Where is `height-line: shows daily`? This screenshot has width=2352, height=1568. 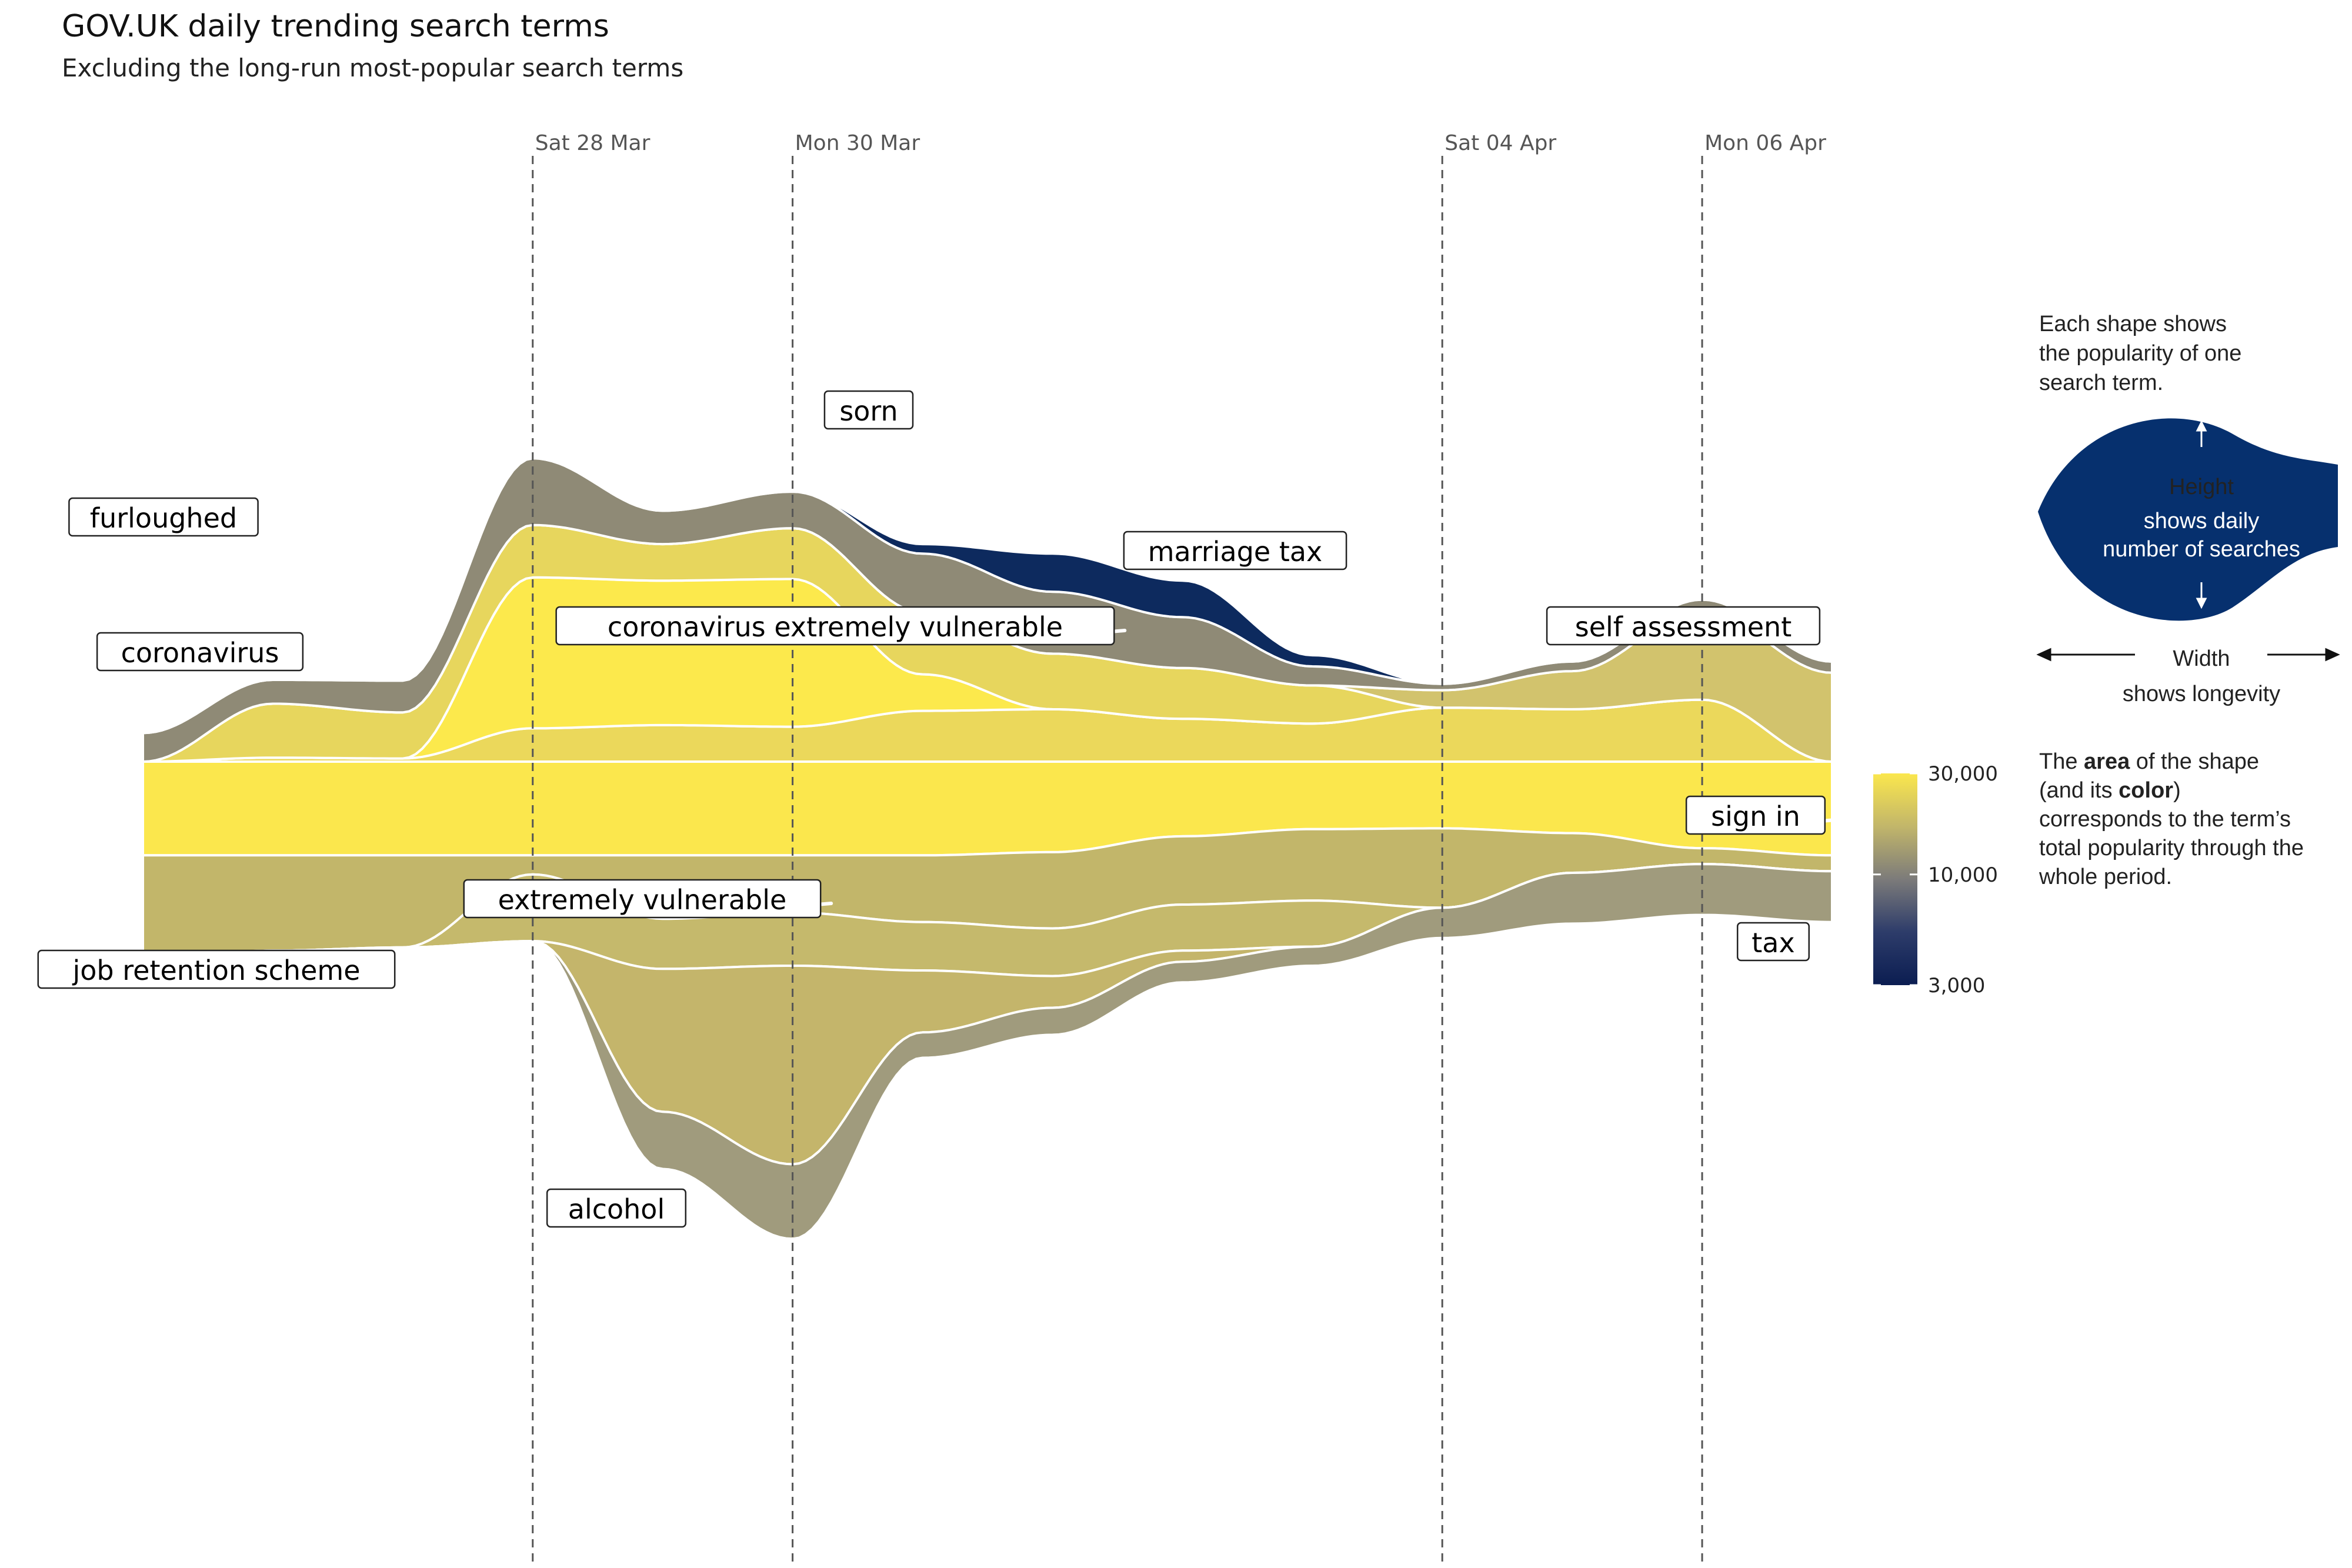
height-line: shows daily is located at coordinates (2201, 521).